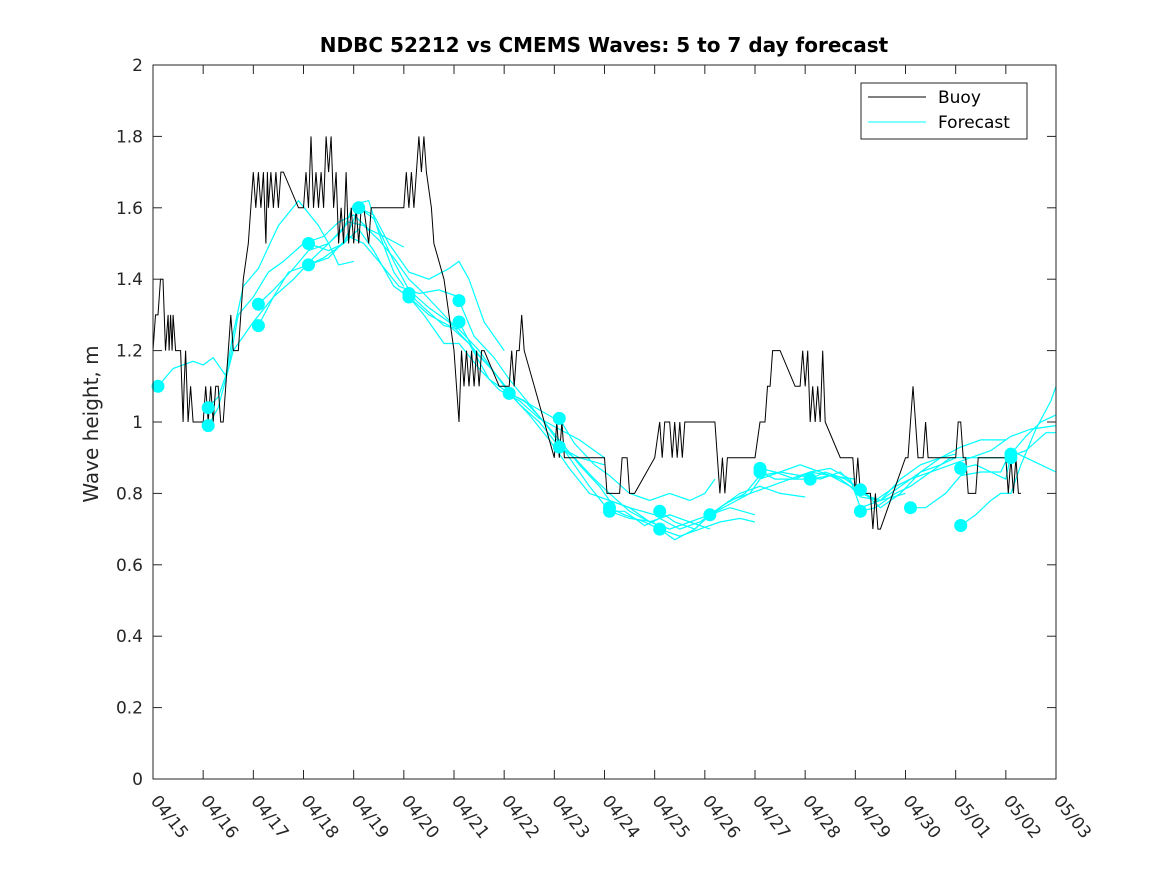 The width and height of the screenshot is (1167, 875). What do you see at coordinates (129, 352) in the screenshot?
I see `y-tick-label: 1.2` at bounding box center [129, 352].